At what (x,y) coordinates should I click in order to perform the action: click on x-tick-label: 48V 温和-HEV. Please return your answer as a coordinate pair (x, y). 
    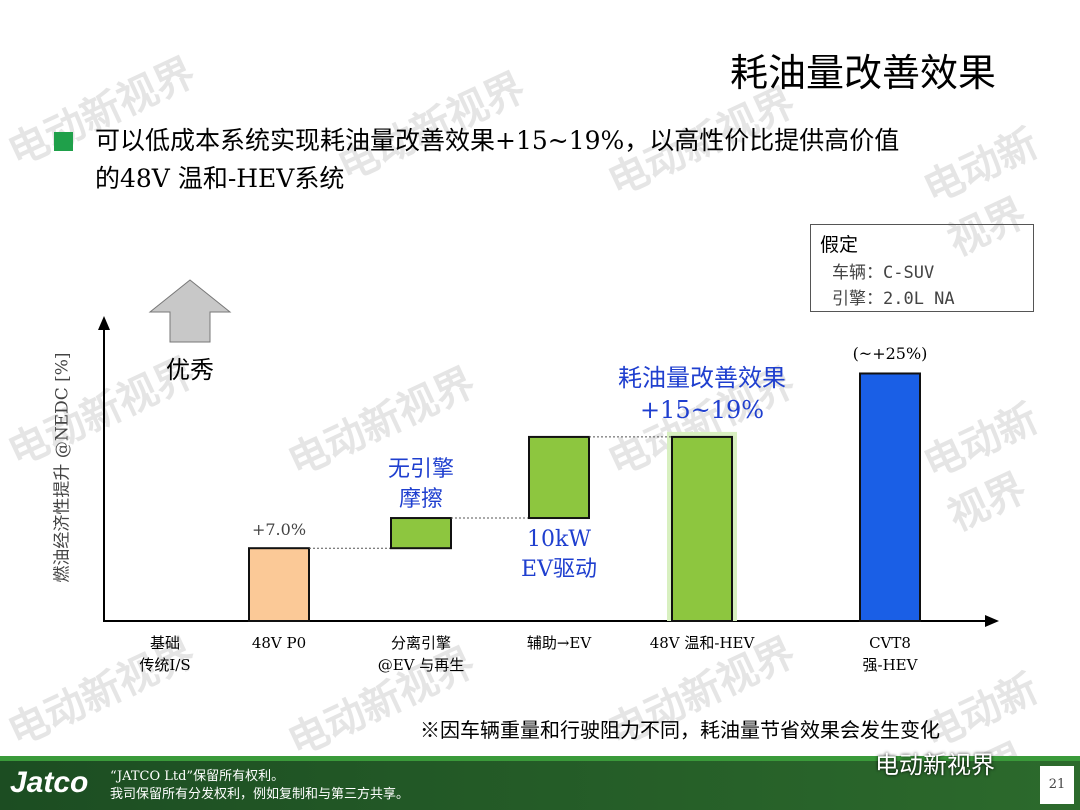
    Looking at the image, I should click on (702, 643).